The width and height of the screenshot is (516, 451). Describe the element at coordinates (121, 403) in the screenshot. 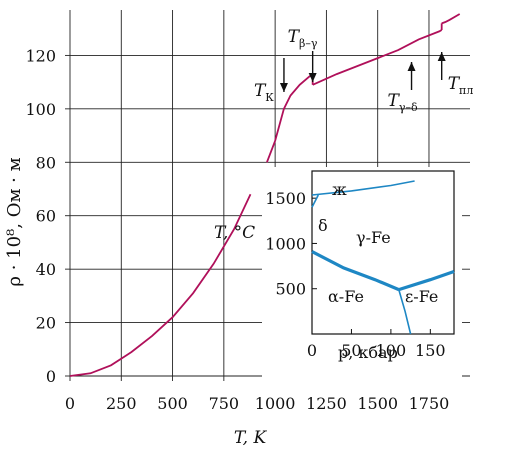

I see `x-tick-label: 250` at that location.